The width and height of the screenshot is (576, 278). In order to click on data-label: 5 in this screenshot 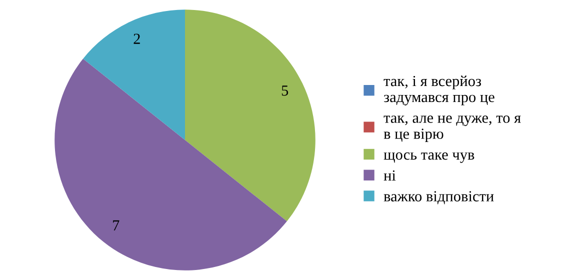, I will do `click(285, 91)`.